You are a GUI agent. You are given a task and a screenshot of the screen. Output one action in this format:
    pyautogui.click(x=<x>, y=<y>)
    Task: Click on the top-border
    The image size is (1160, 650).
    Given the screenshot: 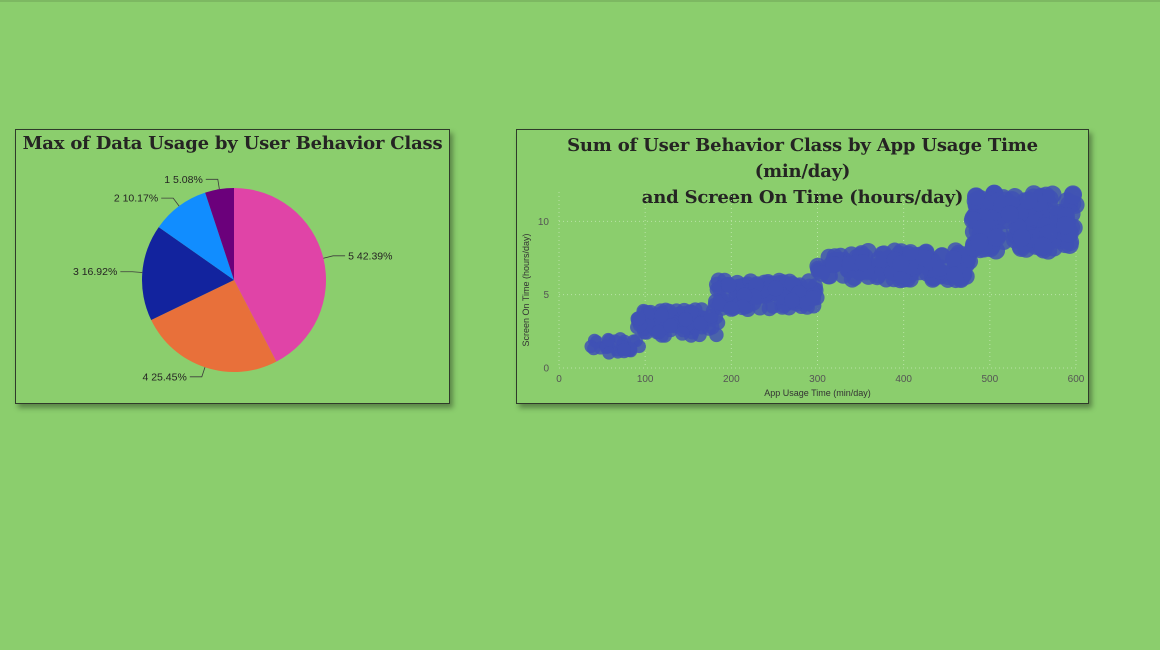 What is the action you would take?
    pyautogui.click(x=580, y=1)
    